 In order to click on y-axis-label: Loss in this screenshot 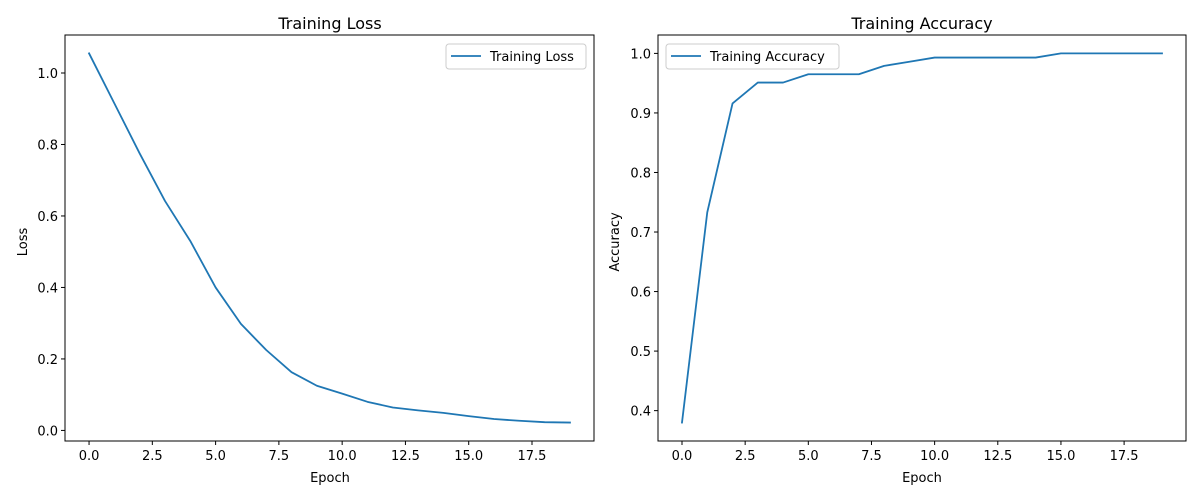, I will do `click(23, 242)`.